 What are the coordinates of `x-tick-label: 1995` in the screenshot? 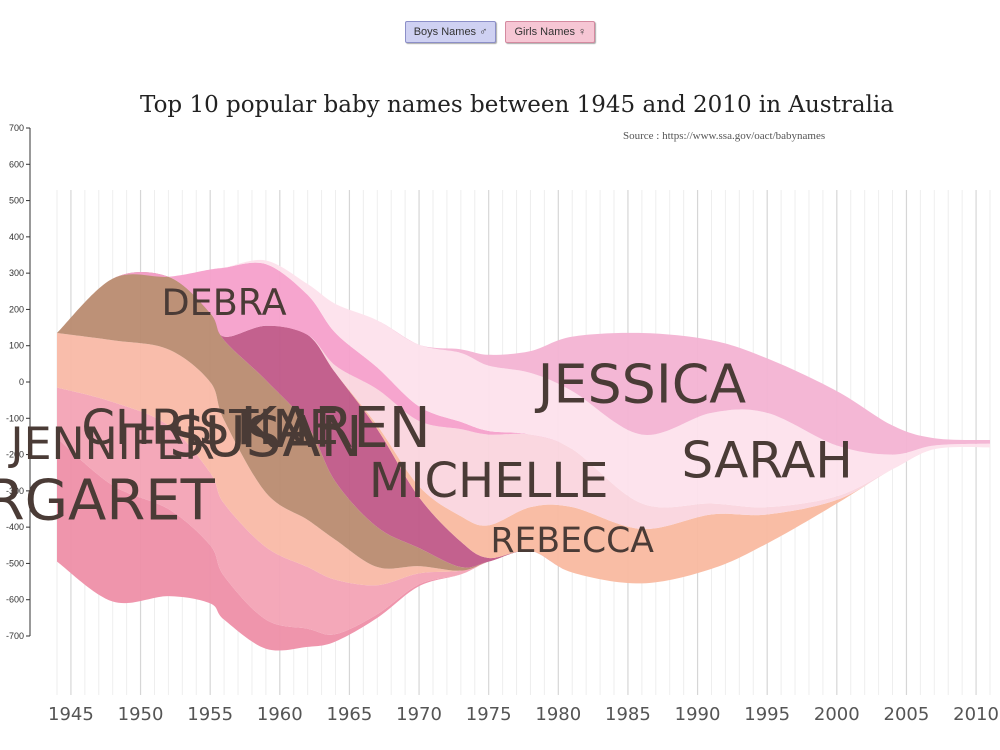 It's located at (767, 714).